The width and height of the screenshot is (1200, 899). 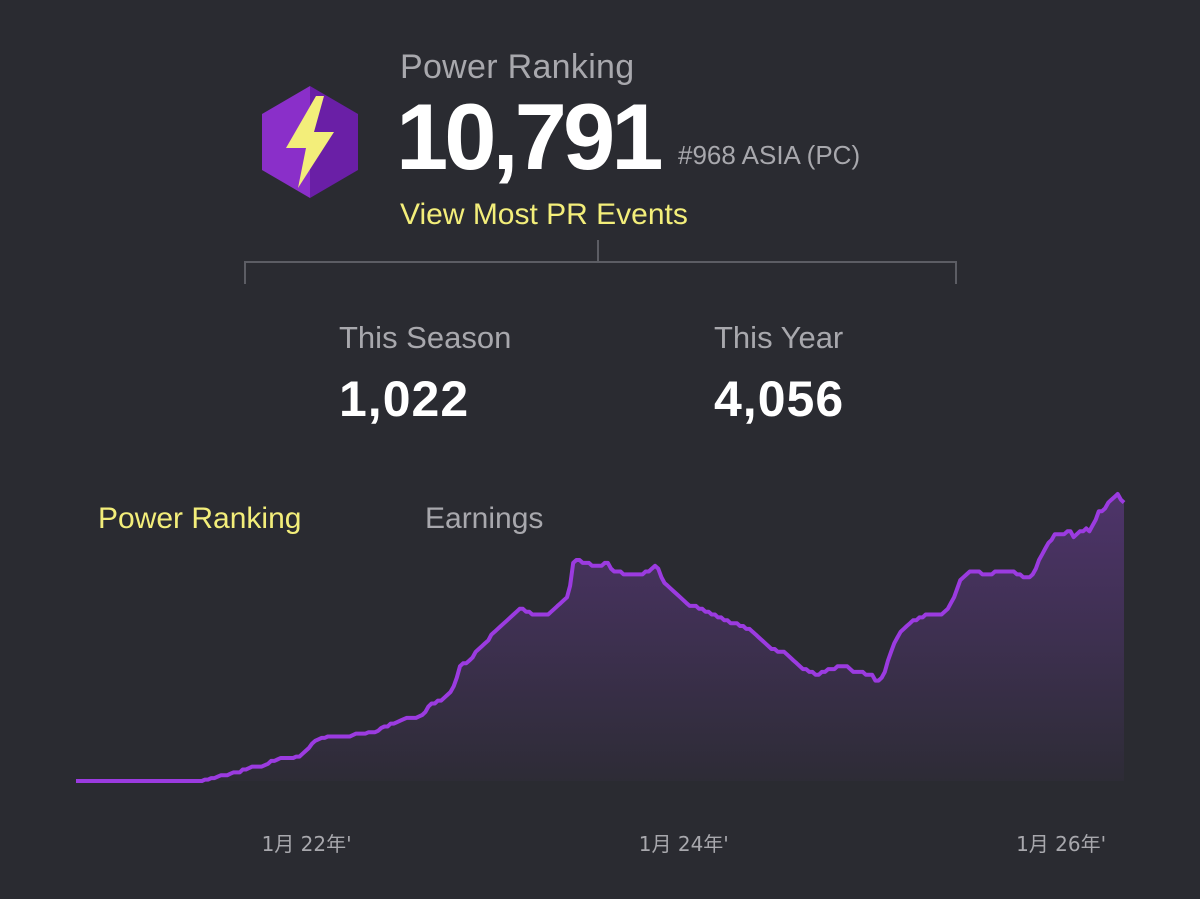 I want to click on power-ranking-title: Power Ranking, so click(x=517, y=67).